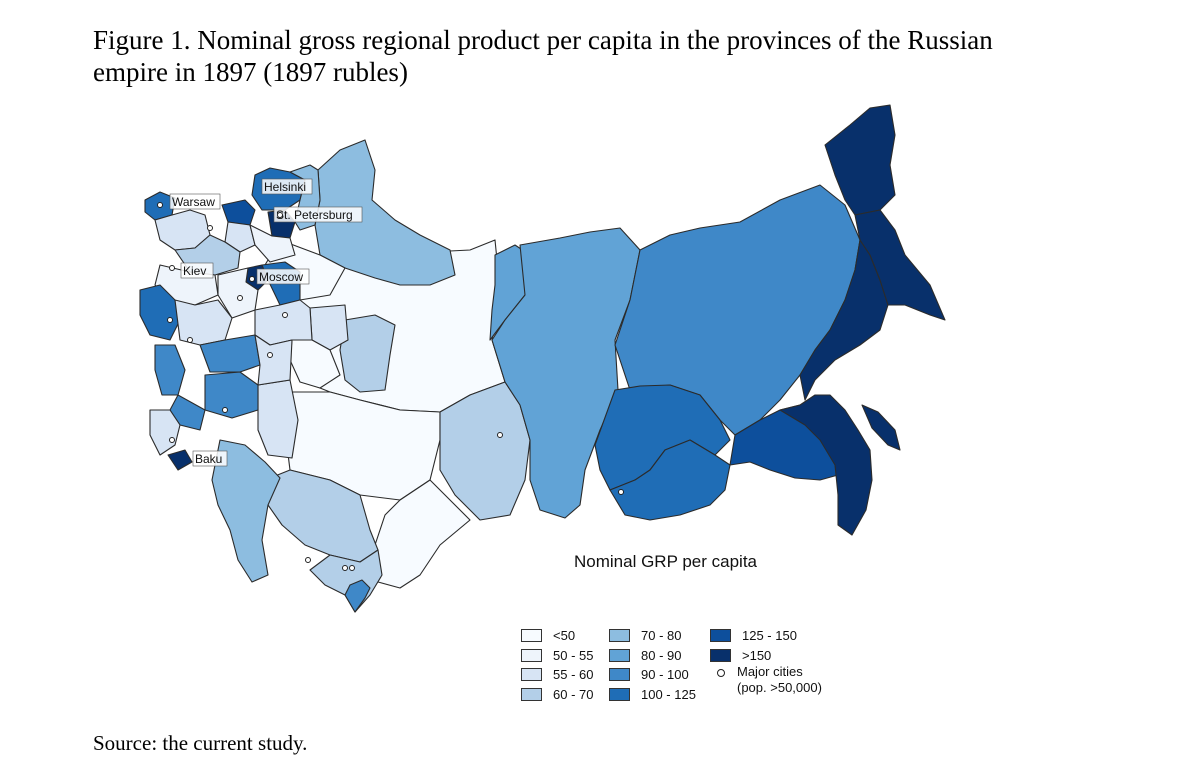 Image resolution: width=1202 pixels, height=759 pixels. I want to click on region-fergana, so click(357, 596).